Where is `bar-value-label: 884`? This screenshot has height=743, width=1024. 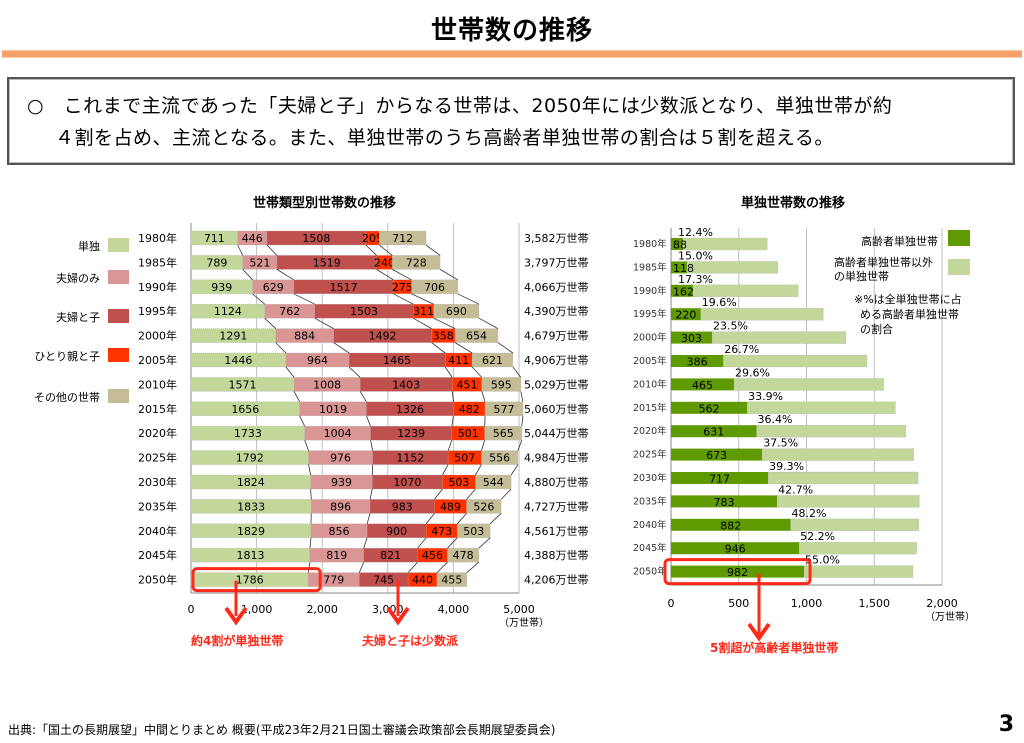 bar-value-label: 884 is located at coordinates (304, 336).